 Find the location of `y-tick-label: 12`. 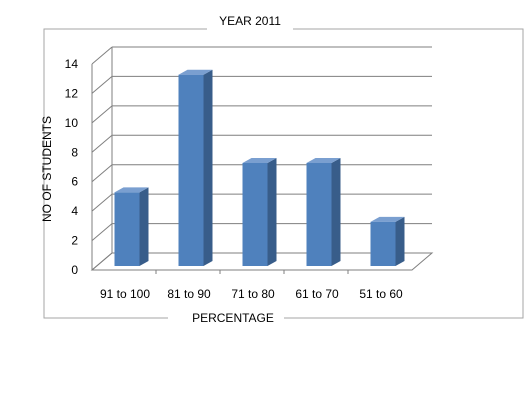

y-tick-label: 12 is located at coordinates (72, 93).